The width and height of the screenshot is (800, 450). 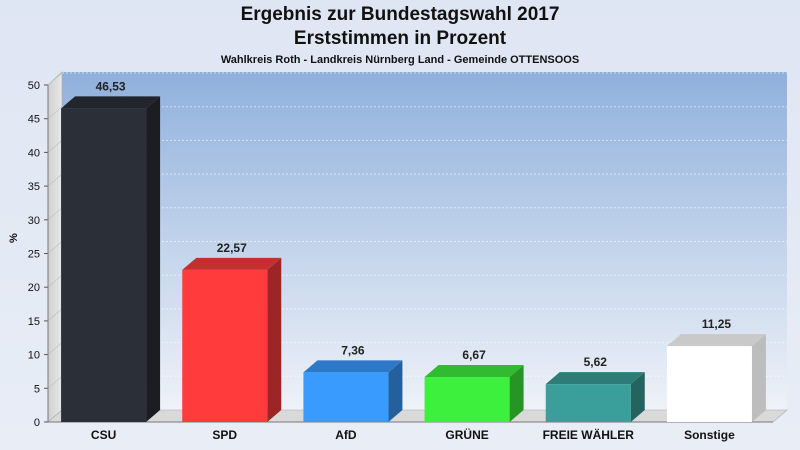 What do you see at coordinates (34, 322) in the screenshot?
I see `y-tick-label: 15` at bounding box center [34, 322].